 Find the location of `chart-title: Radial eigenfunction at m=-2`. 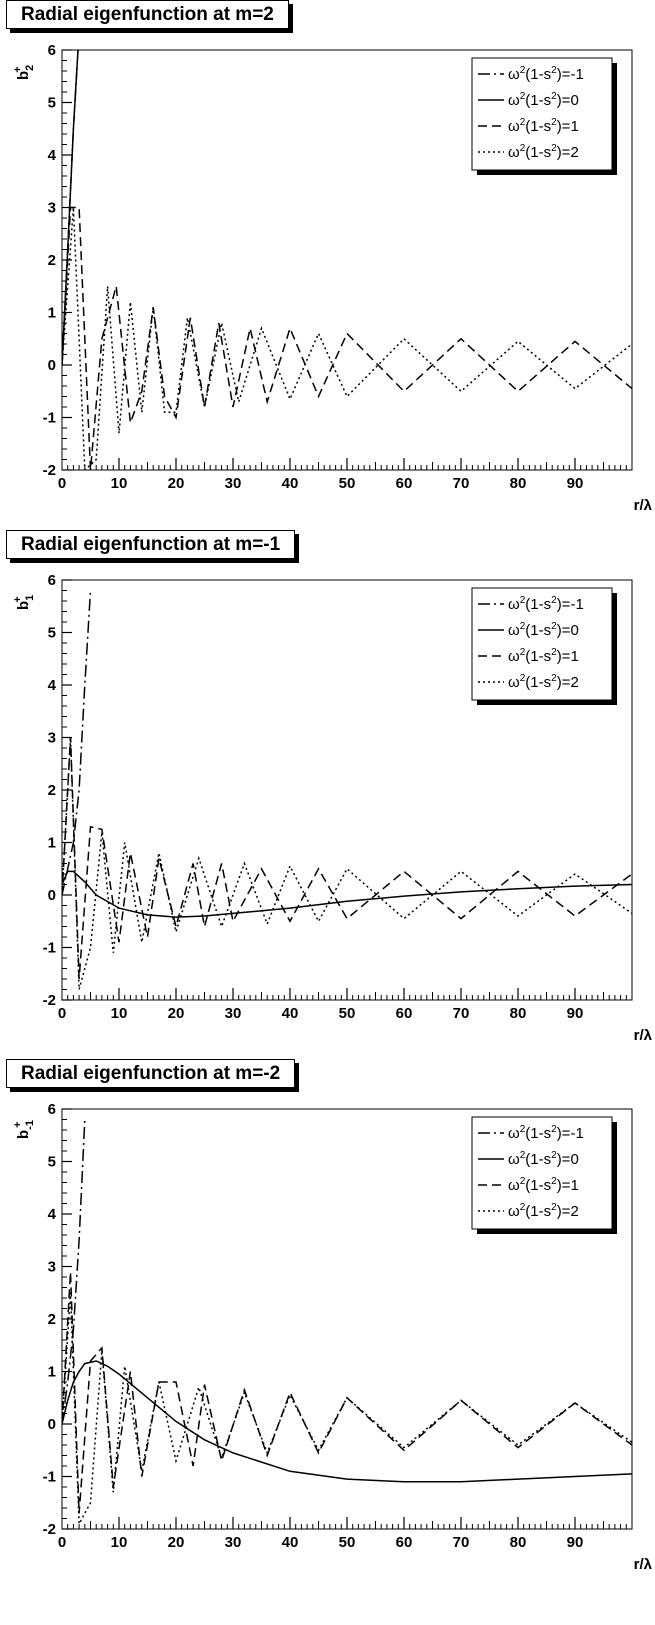

chart-title: Radial eigenfunction at m=-2 is located at coordinates (151, 1073).